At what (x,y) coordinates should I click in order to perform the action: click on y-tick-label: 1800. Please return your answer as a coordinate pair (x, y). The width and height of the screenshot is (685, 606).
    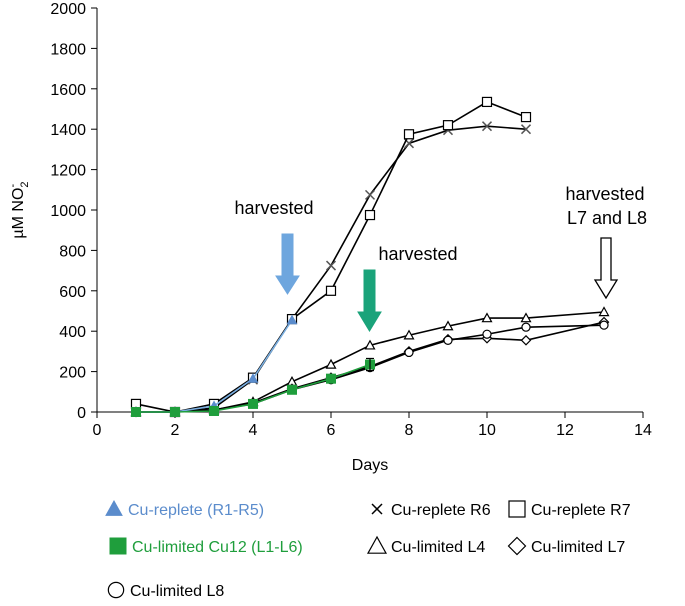
    Looking at the image, I should click on (68, 49).